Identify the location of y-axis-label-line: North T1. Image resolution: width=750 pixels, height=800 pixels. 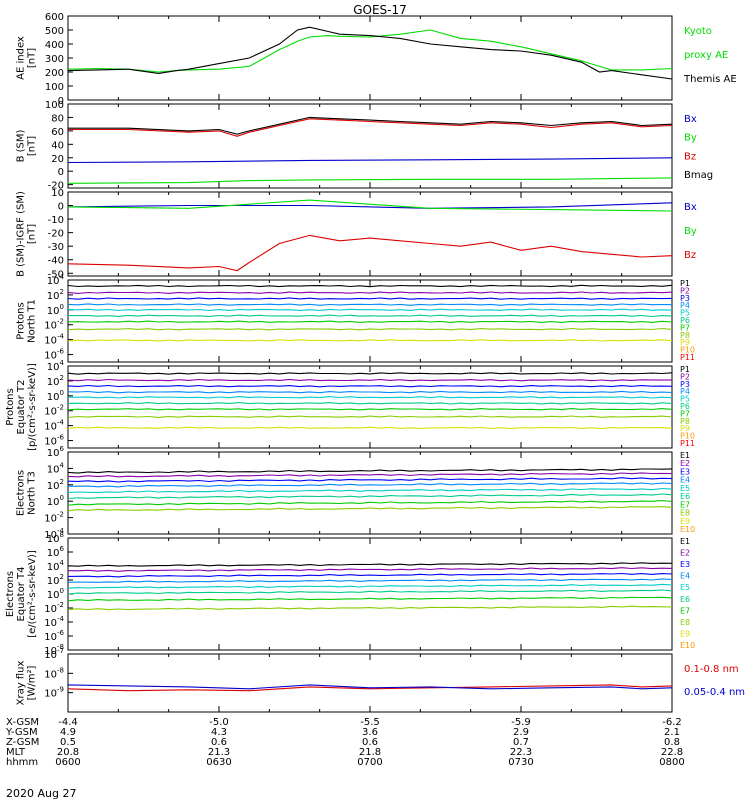
(32, 321).